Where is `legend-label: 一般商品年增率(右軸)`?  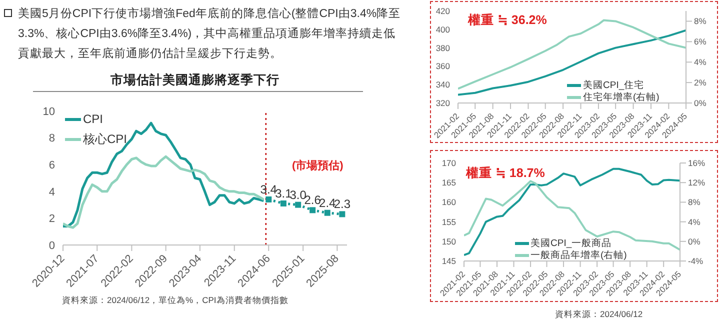 legend-label: 一般商品年增率(右軸) is located at coordinates (578, 255).